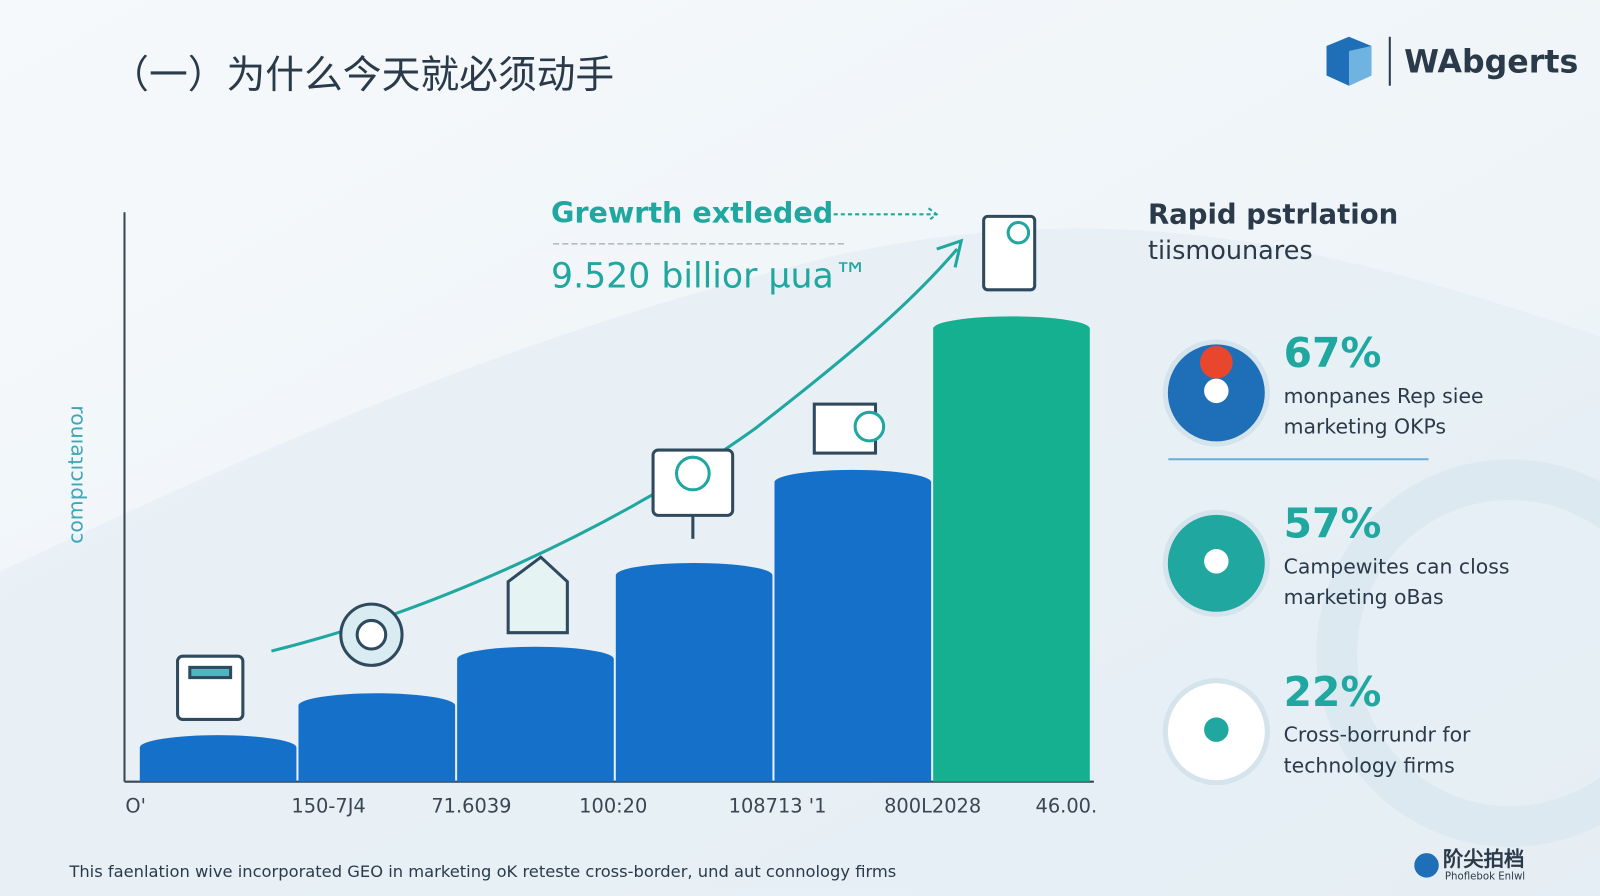  What do you see at coordinates (1485, 877) in the screenshot?
I see `badge-subtitle: Phoflebok Enlwl` at bounding box center [1485, 877].